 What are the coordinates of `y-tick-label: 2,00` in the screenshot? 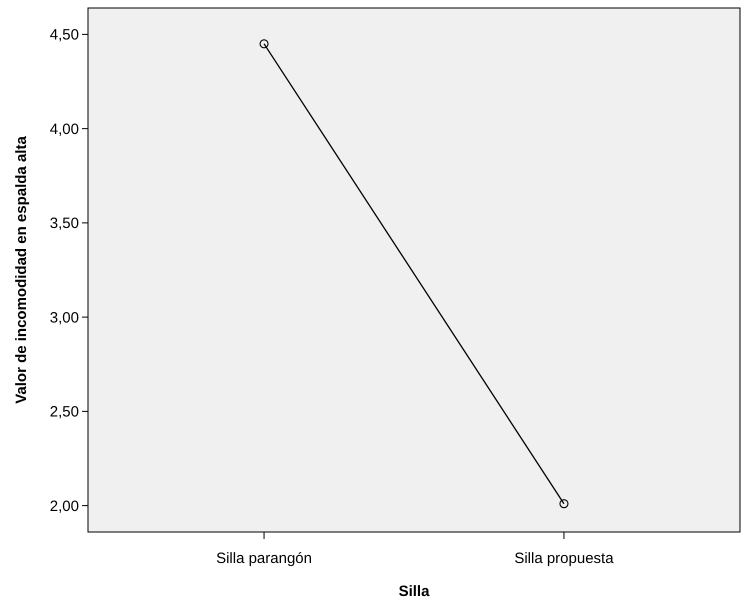 It's located at (64, 506).